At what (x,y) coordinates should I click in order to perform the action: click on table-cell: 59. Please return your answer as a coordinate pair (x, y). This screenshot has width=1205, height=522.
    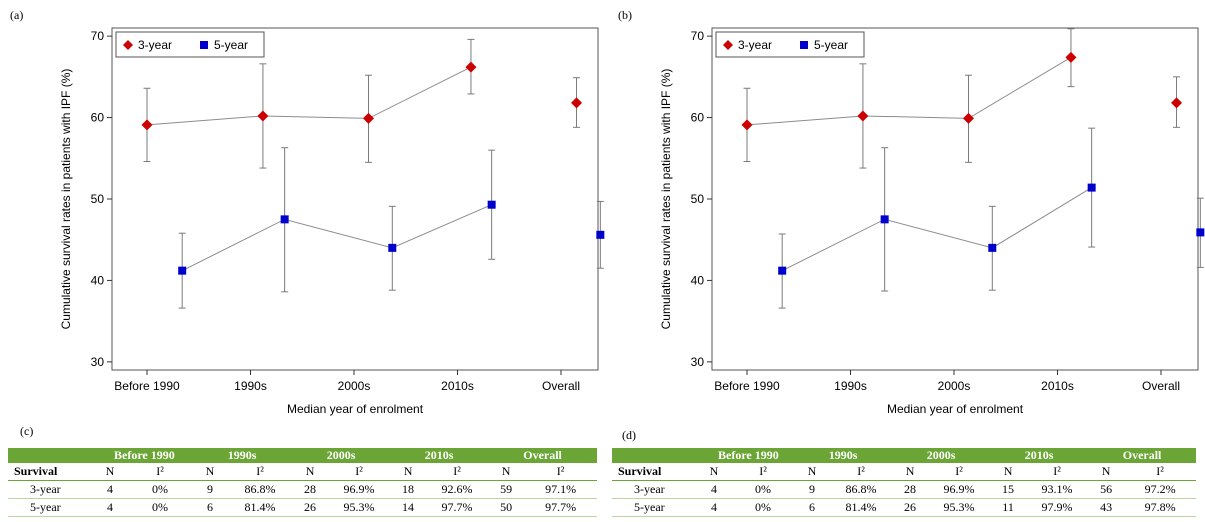
    Looking at the image, I should click on (506, 489).